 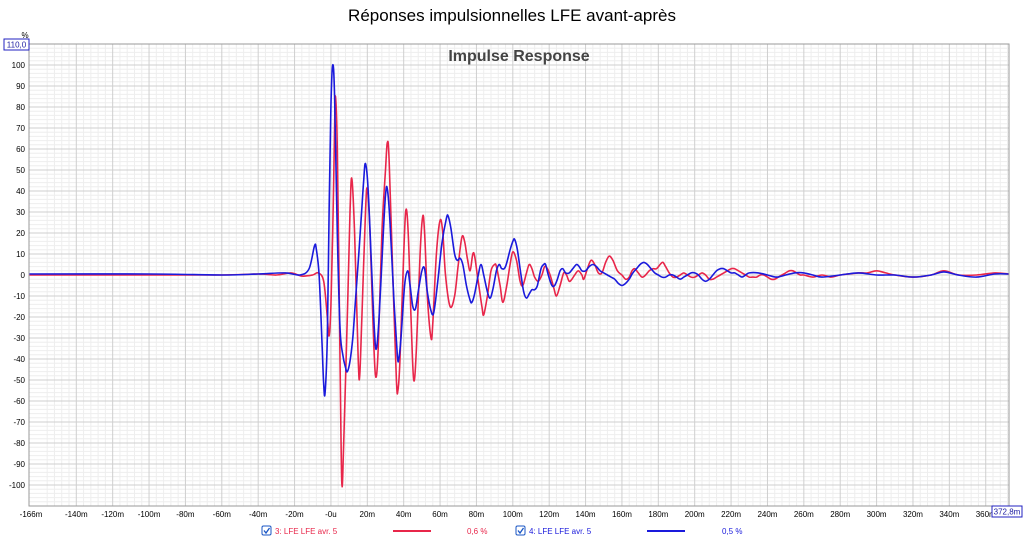 I want to click on x-tick-label: 260m, so click(x=804, y=514).